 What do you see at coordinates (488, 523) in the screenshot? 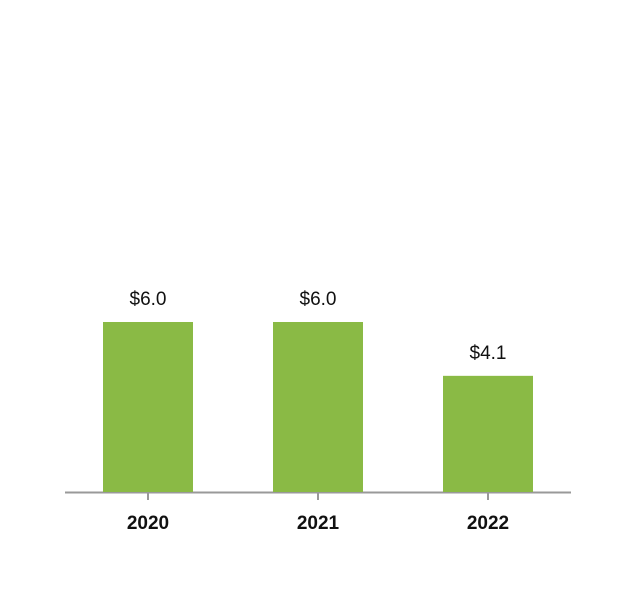
I see `x-tick-label: 2022` at bounding box center [488, 523].